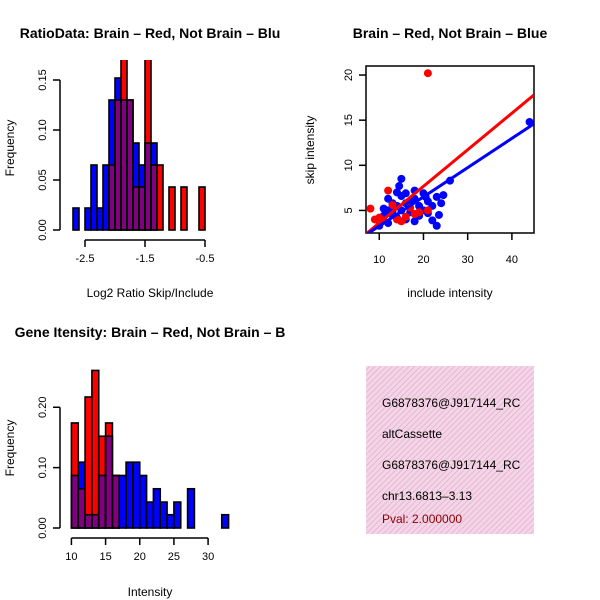  Describe the element at coordinates (412, 434) in the screenshot. I see `info-event-type: altCassette` at that location.